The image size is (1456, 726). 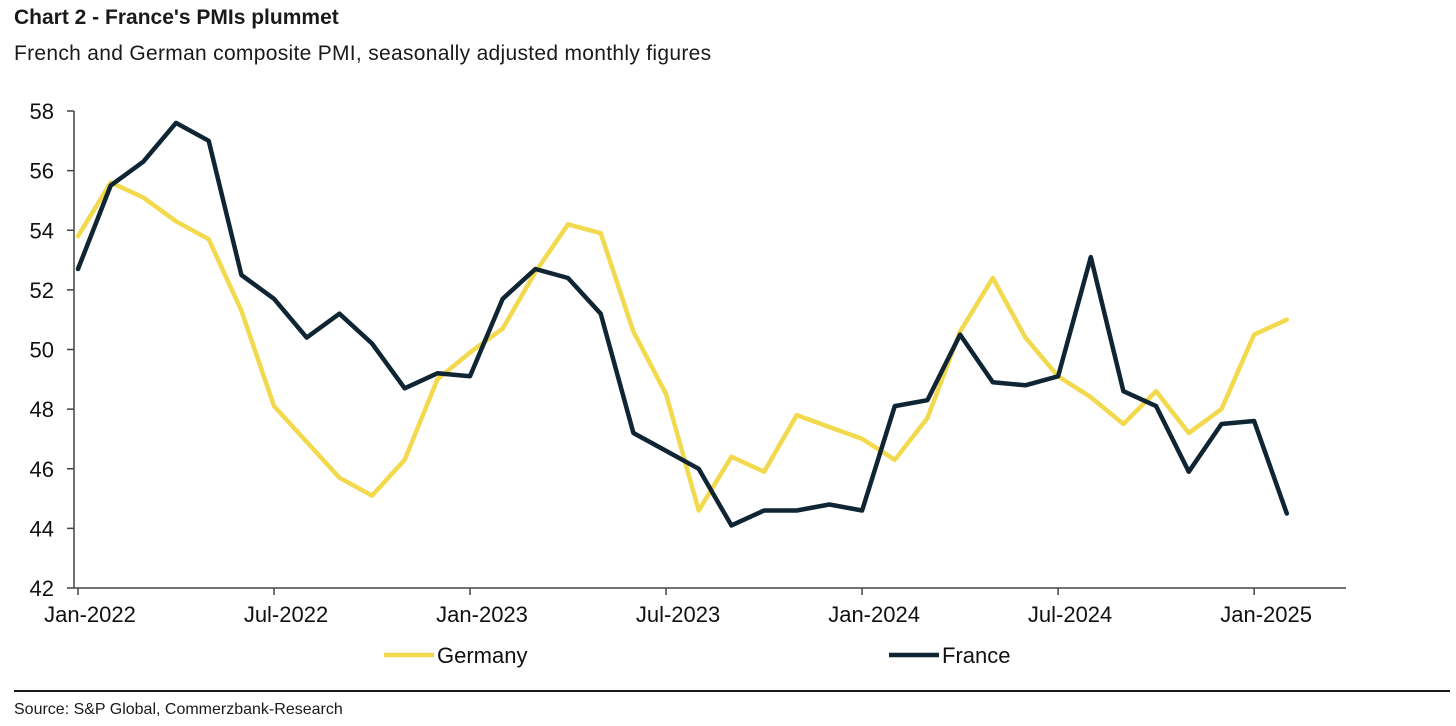 What do you see at coordinates (482, 655) in the screenshot?
I see `legend-label-germany: Germany` at bounding box center [482, 655].